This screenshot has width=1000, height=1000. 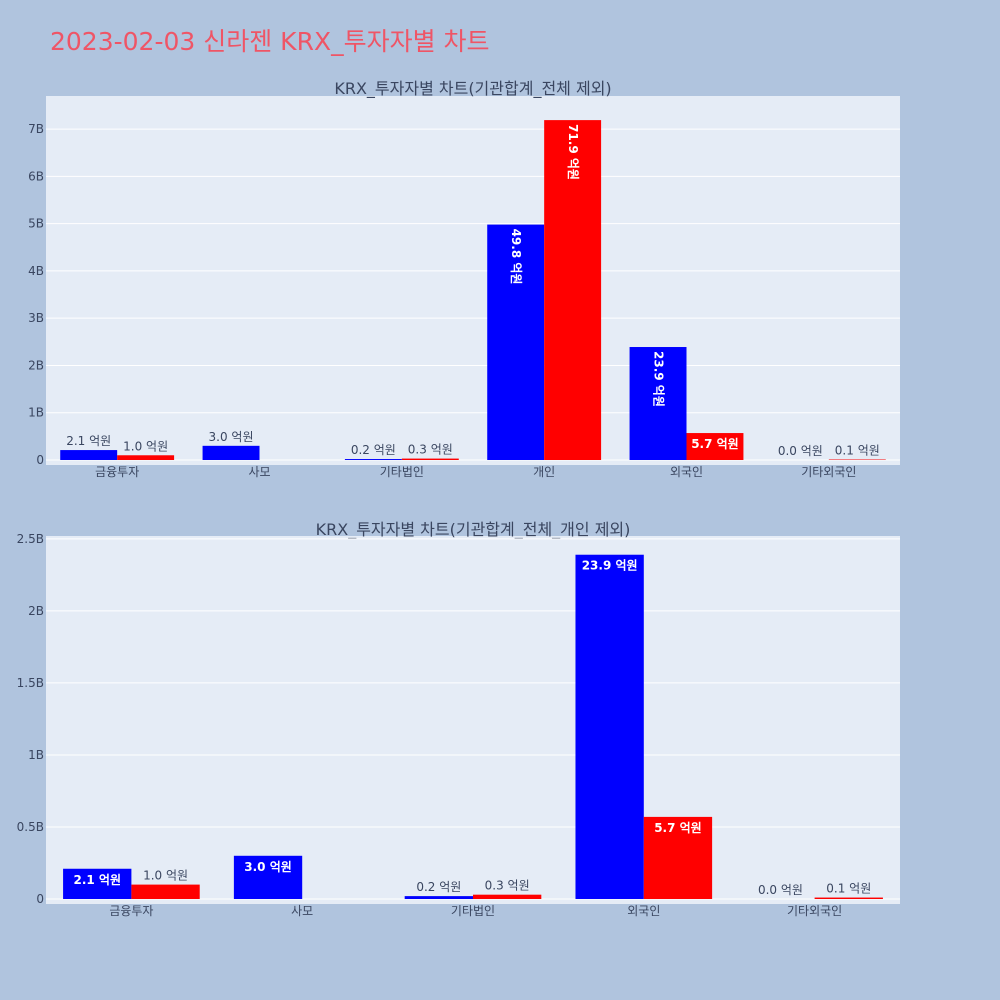 I want to click on chart-title-2: KRX_투자자별 차트(기관합계_전체_개인 제외), so click(x=473, y=530).